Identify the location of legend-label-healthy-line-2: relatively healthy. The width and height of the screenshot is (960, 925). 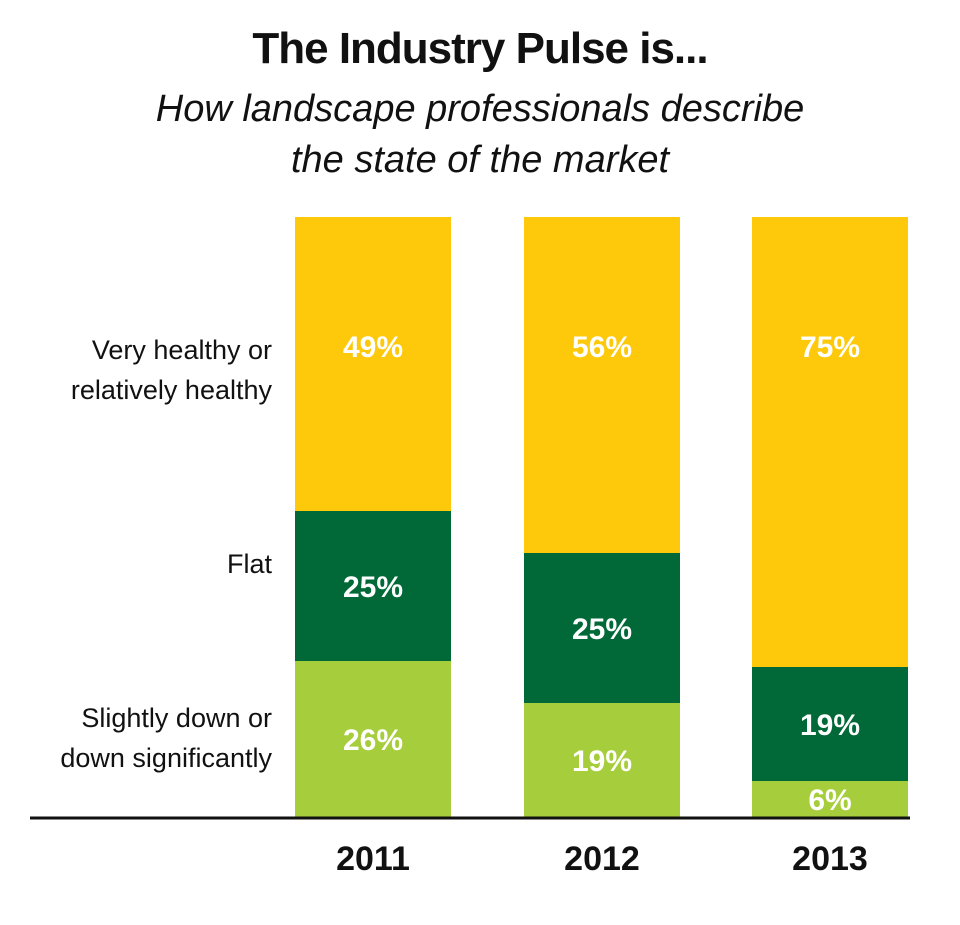
(171, 390).